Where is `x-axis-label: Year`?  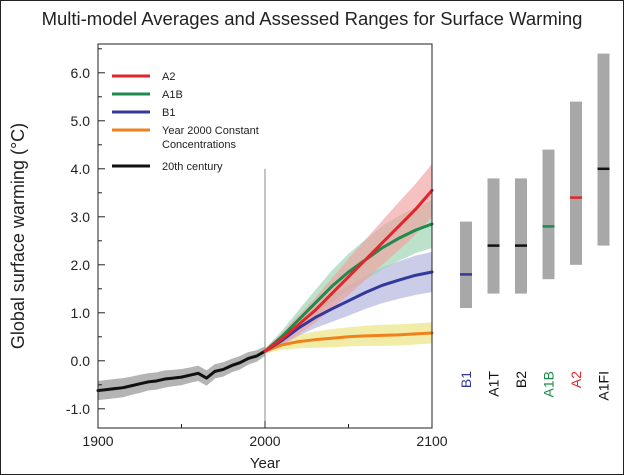 x-axis-label: Year is located at coordinates (265, 463).